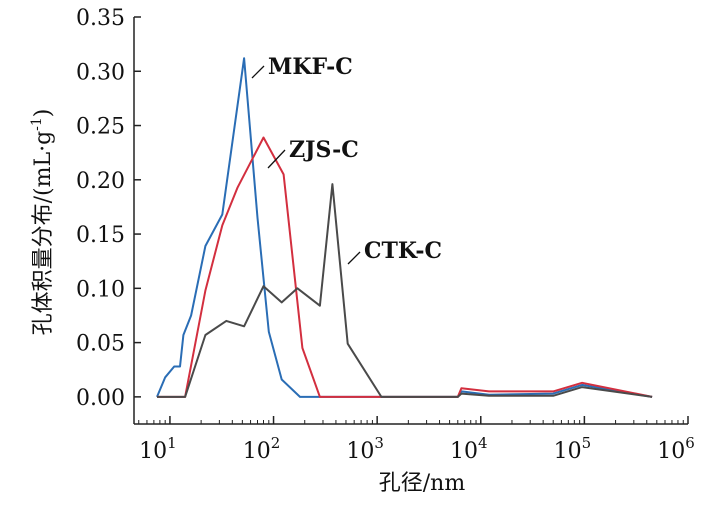 The height and width of the screenshot is (512, 728). I want to click on series-label-mkf-c: MKF-C, so click(310, 67).